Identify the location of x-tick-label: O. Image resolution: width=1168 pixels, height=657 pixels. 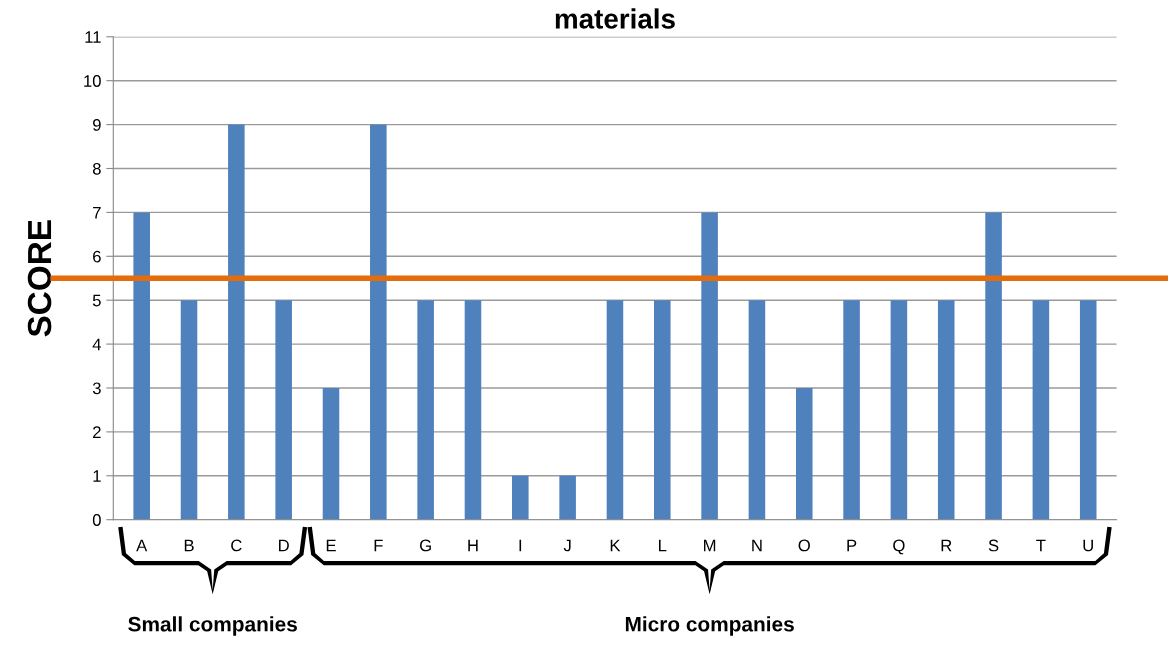
(804, 545).